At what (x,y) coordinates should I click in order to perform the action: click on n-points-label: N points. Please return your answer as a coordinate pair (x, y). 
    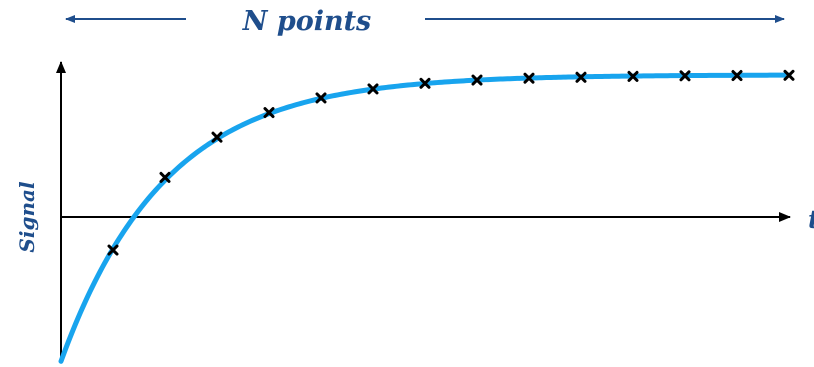
    Looking at the image, I should click on (307, 21).